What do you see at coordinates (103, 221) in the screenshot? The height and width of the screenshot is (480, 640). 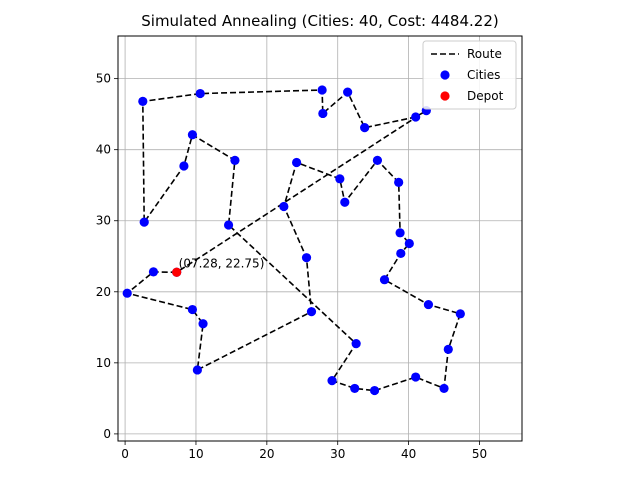 I see `y-tick-label: 30` at bounding box center [103, 221].